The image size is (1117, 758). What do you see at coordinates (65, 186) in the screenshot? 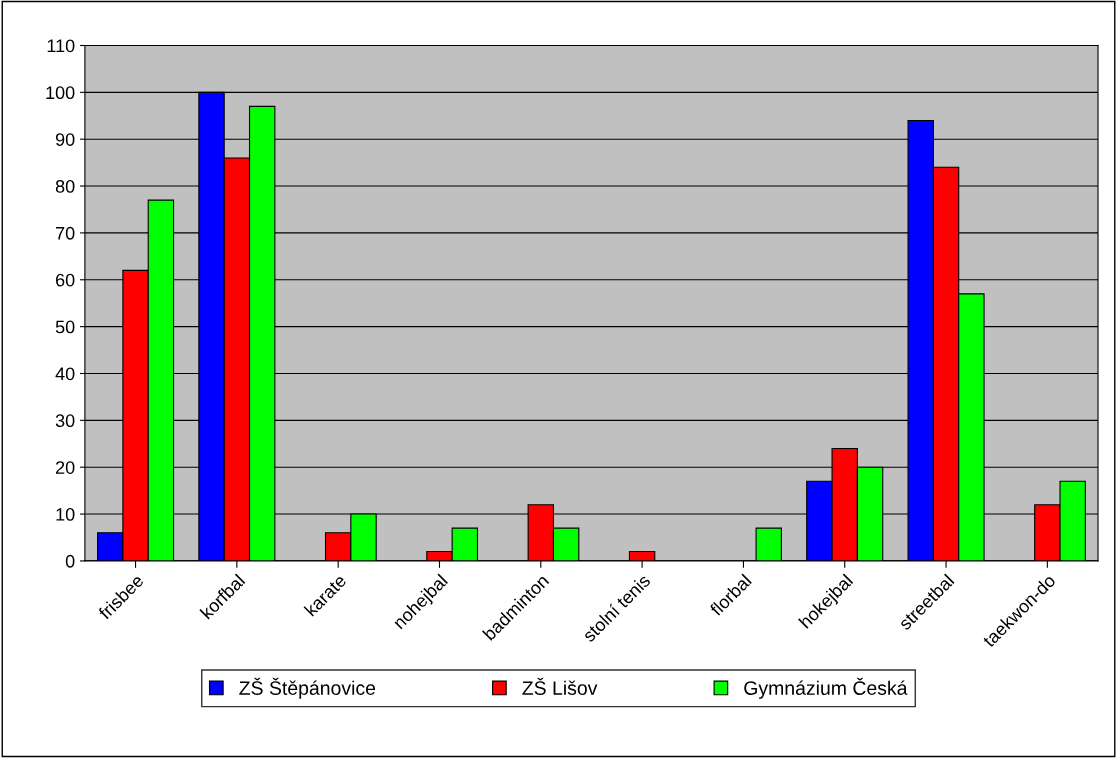
I see `y-tick-label: 80` at bounding box center [65, 186].